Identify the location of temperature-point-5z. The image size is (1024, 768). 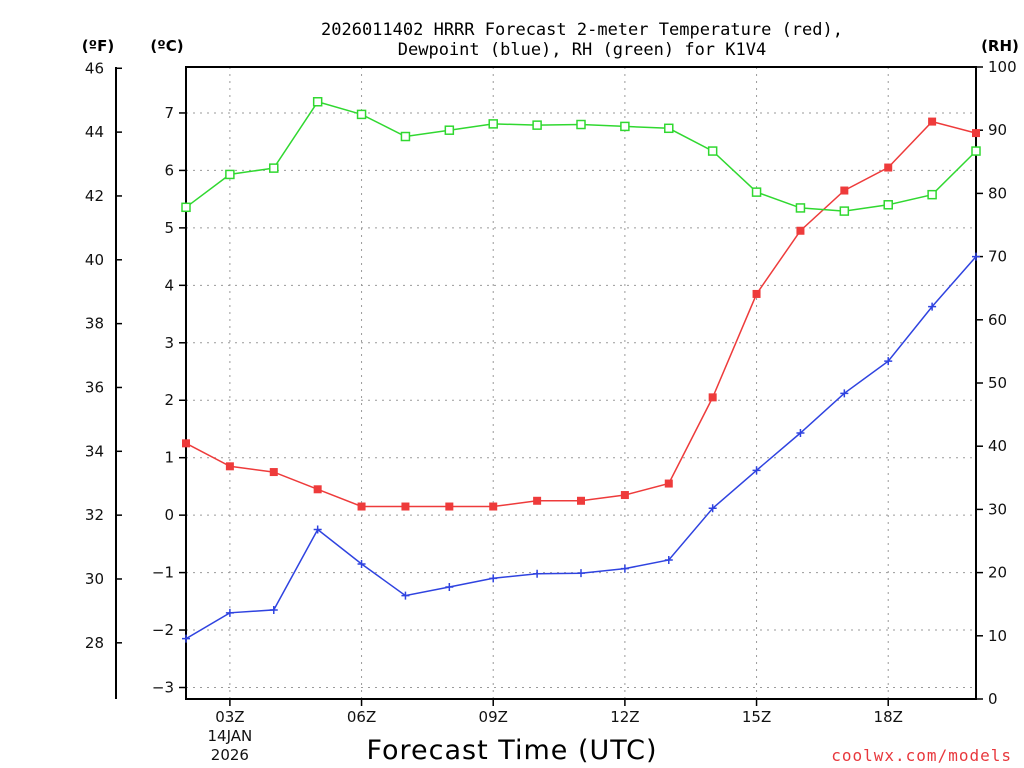
(317, 489).